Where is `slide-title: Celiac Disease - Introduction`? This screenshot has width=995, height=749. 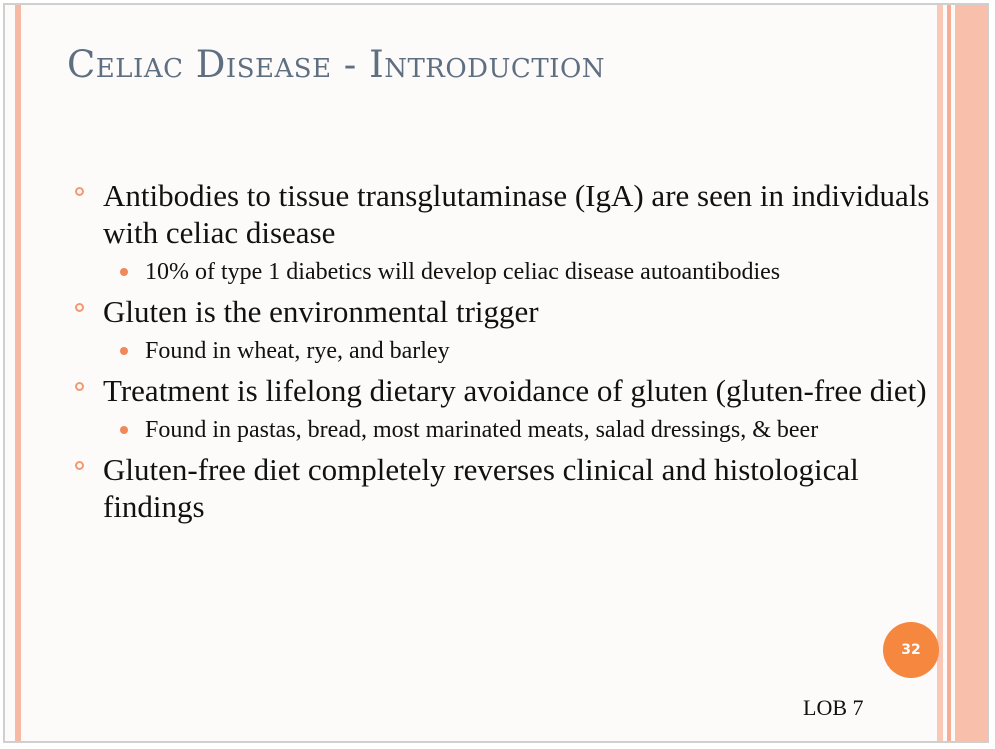
slide-title: Celiac Disease - Introduction is located at coordinates (336, 64).